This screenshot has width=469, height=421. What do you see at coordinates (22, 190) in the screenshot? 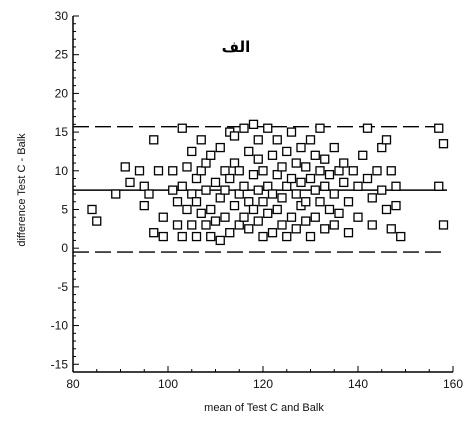
I see `y-axis-title: difference Test C - Balk` at bounding box center [22, 190].